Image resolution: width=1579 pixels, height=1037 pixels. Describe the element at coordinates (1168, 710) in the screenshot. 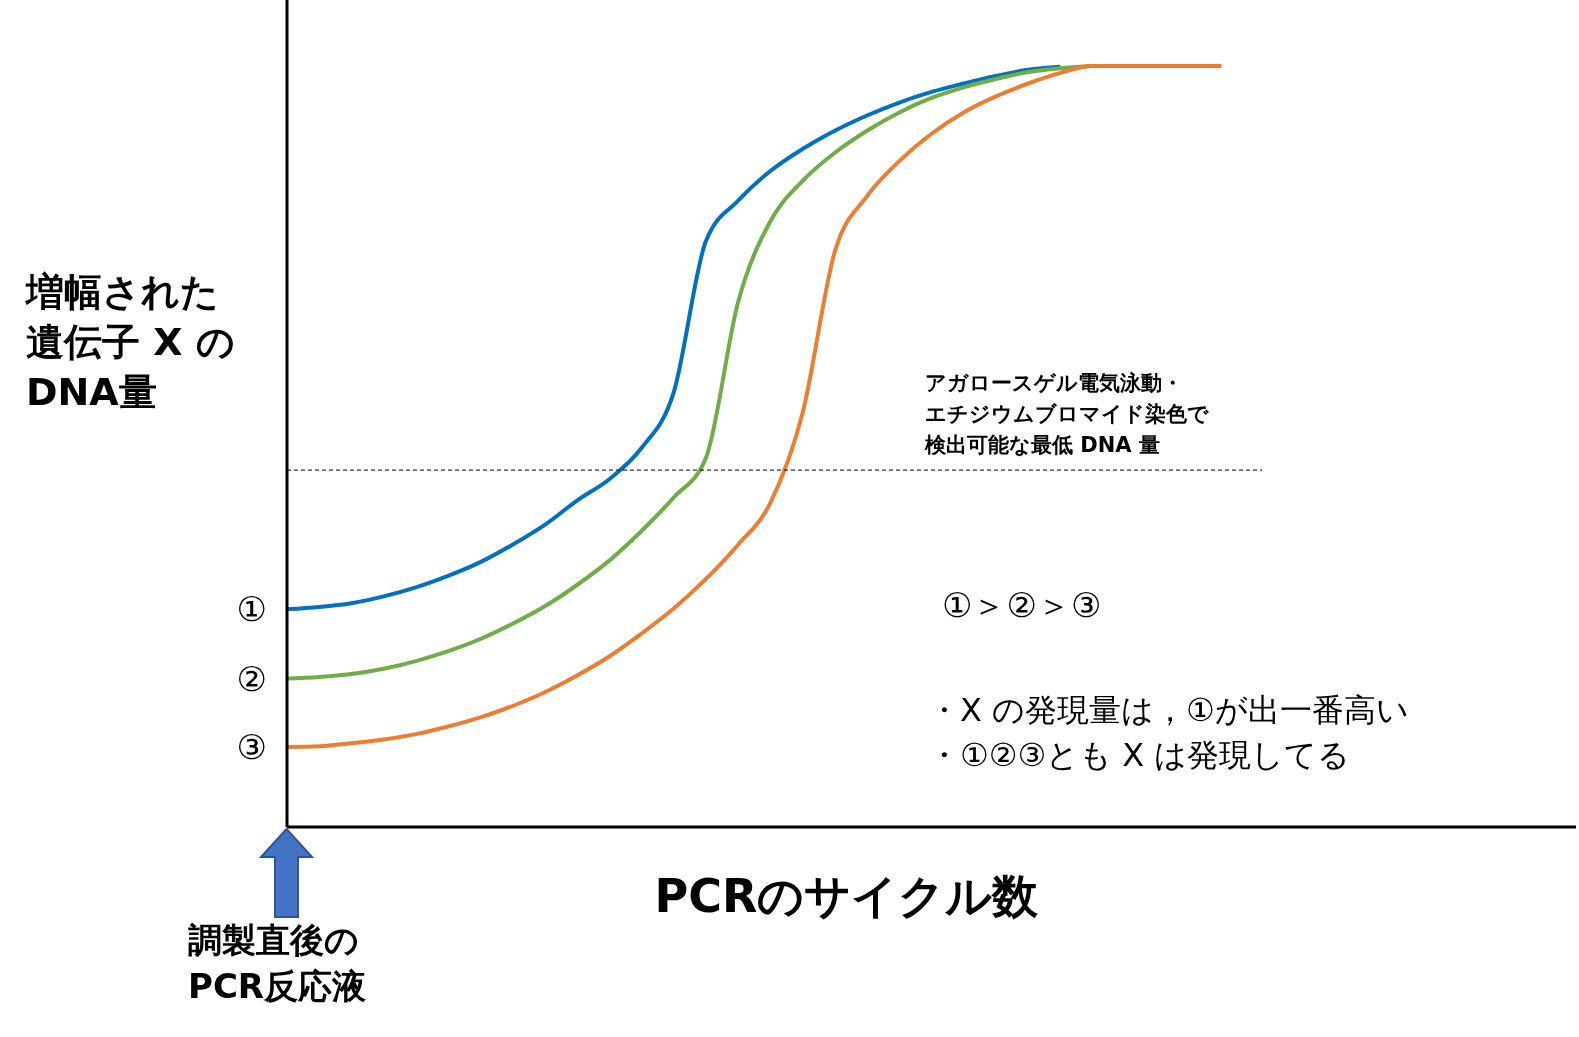

I see `annotation: ・X の発現量は，①が出一番高い` at that location.